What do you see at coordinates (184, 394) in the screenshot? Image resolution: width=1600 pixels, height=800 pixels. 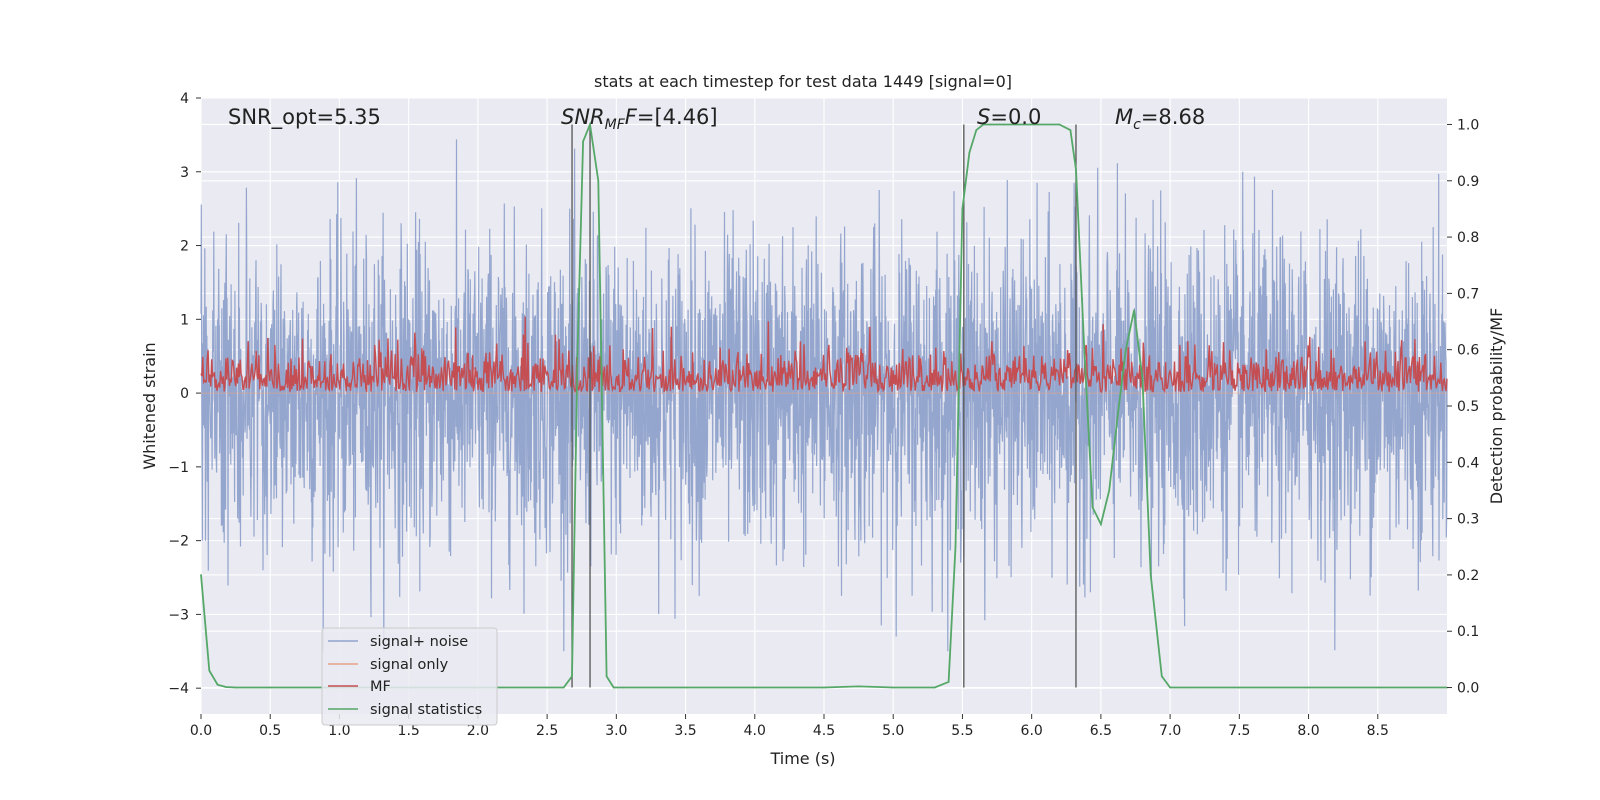 I see `y-tick-label-0: 0` at bounding box center [184, 394].